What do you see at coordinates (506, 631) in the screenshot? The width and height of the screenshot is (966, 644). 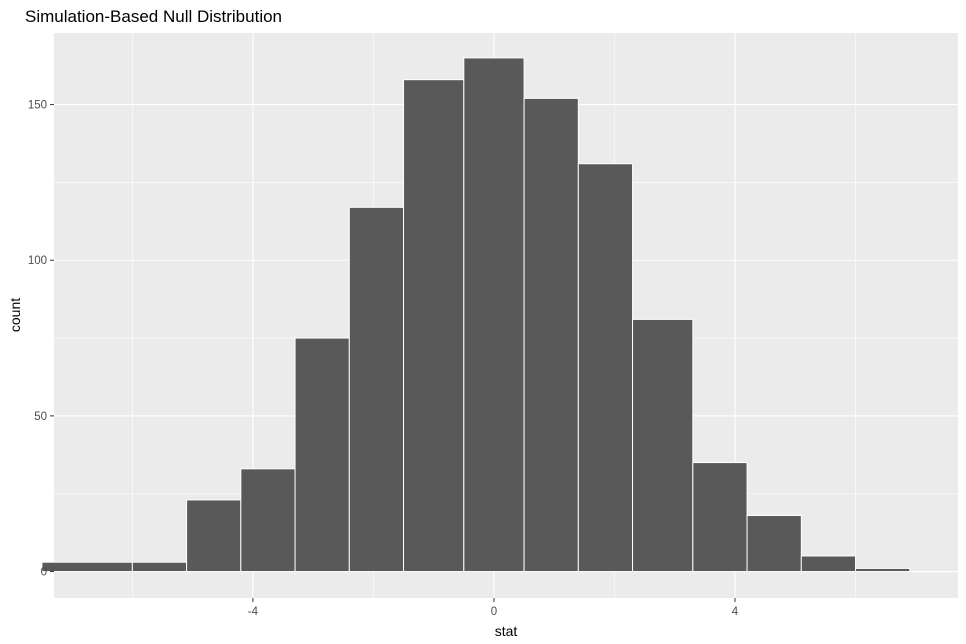 I see `x-axis-title: stat` at bounding box center [506, 631].